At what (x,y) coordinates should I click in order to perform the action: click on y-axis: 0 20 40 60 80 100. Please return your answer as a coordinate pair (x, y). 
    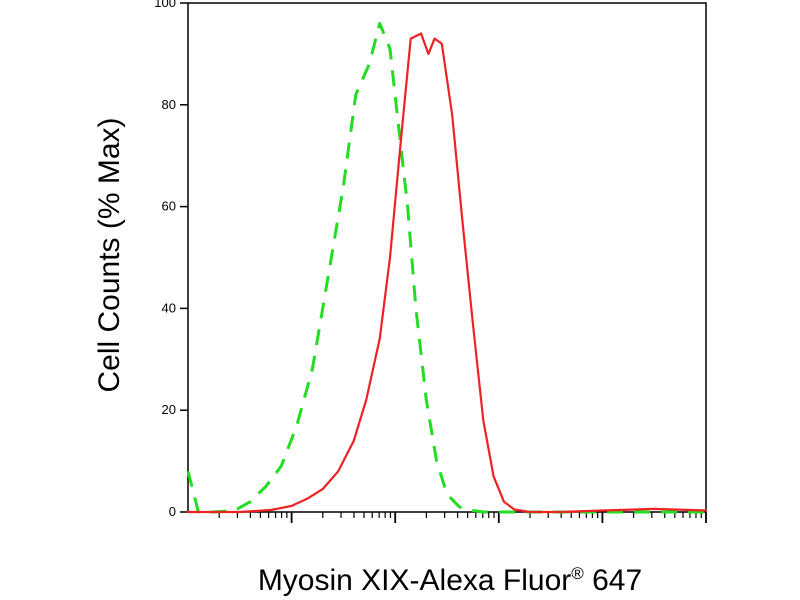
    Looking at the image, I should click on (171, 259).